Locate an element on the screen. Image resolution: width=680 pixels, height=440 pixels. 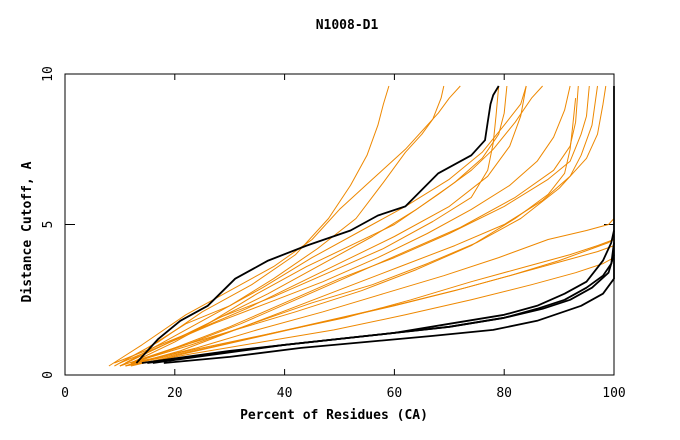
x-tick-label: 80 is located at coordinates (504, 393).